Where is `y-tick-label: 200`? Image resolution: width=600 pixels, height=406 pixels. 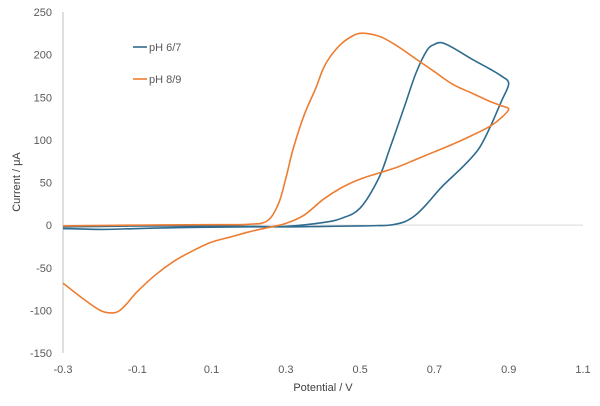 y-tick-label: 200 is located at coordinates (43, 56).